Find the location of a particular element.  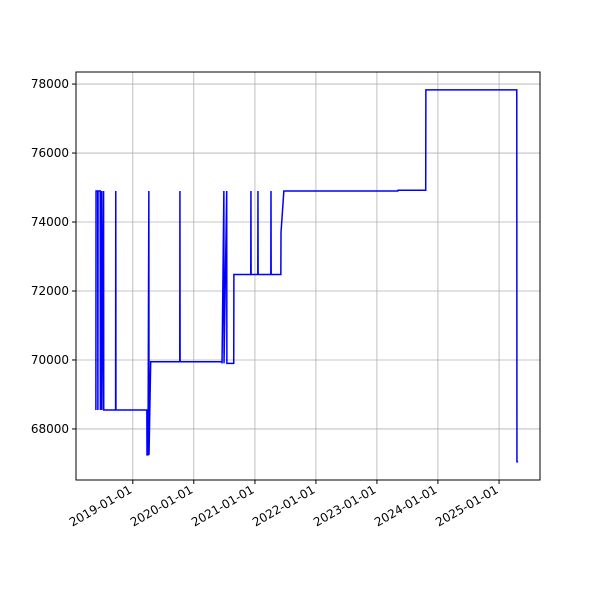

x-tick-label: 2024-01-01 is located at coordinates (405, 505).